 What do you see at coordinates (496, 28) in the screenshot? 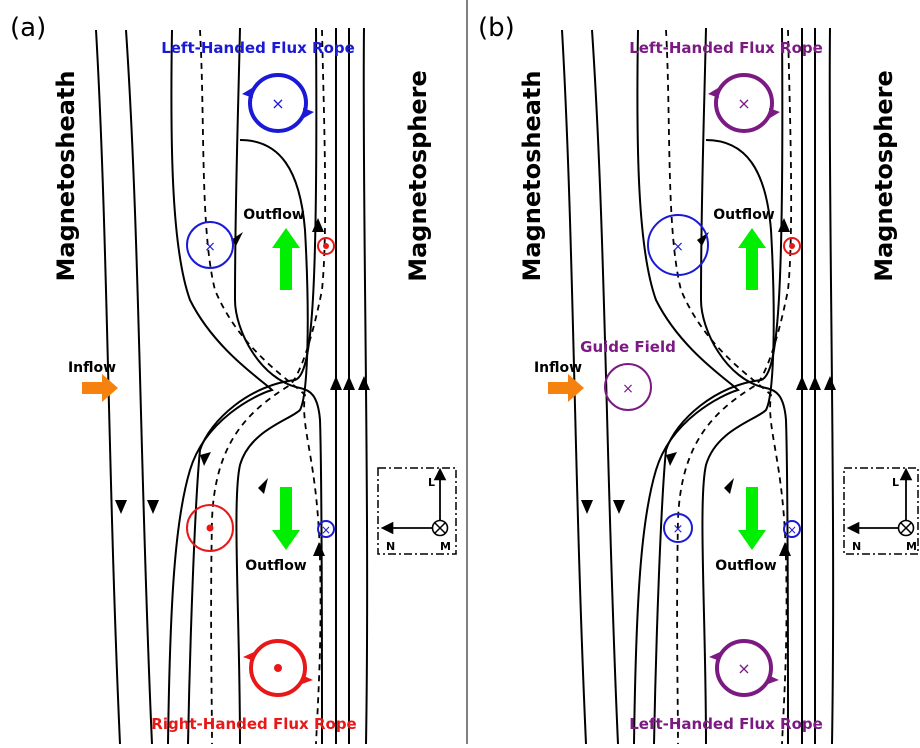
I see `panel-label: (b)` at bounding box center [496, 28].